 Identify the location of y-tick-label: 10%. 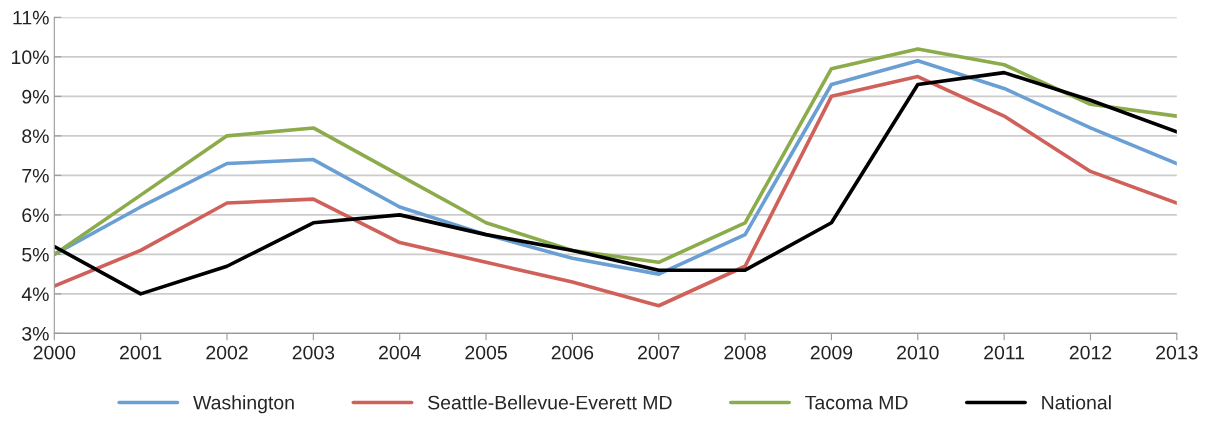
(30, 57).